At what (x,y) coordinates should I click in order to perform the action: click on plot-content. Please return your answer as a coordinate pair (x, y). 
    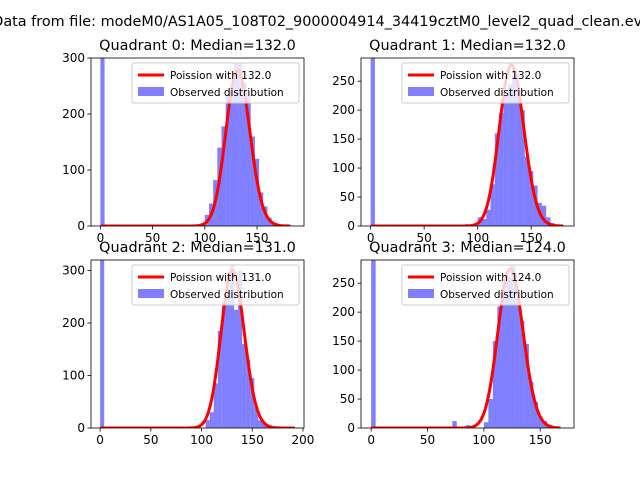
    Looking at the image, I should click on (465, 344).